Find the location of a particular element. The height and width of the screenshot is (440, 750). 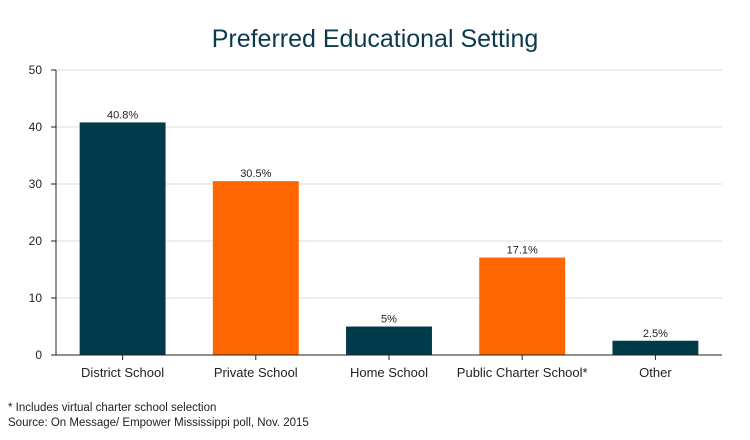

data-label: 5% is located at coordinates (389, 320).